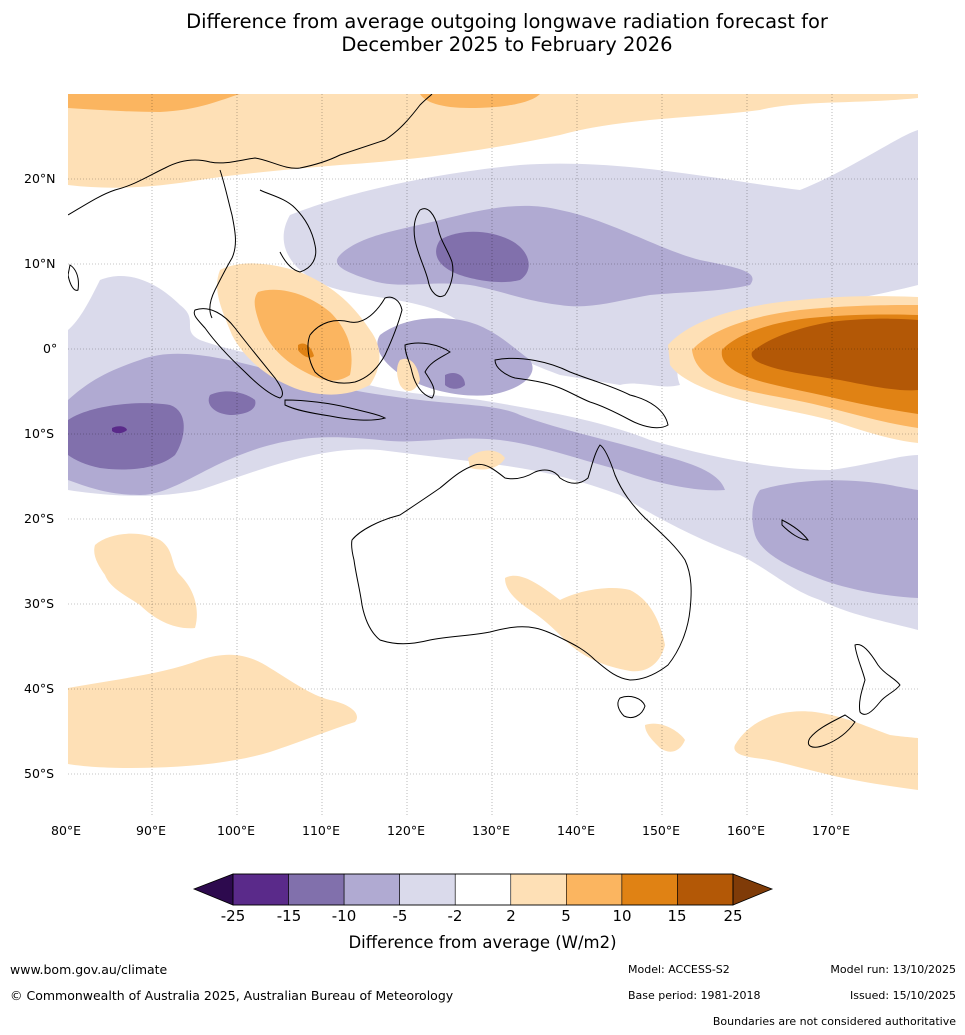 The image size is (965, 1035). What do you see at coordinates (694, 995) in the screenshot?
I see `base-period-text: Base period: 1981-2018` at bounding box center [694, 995].